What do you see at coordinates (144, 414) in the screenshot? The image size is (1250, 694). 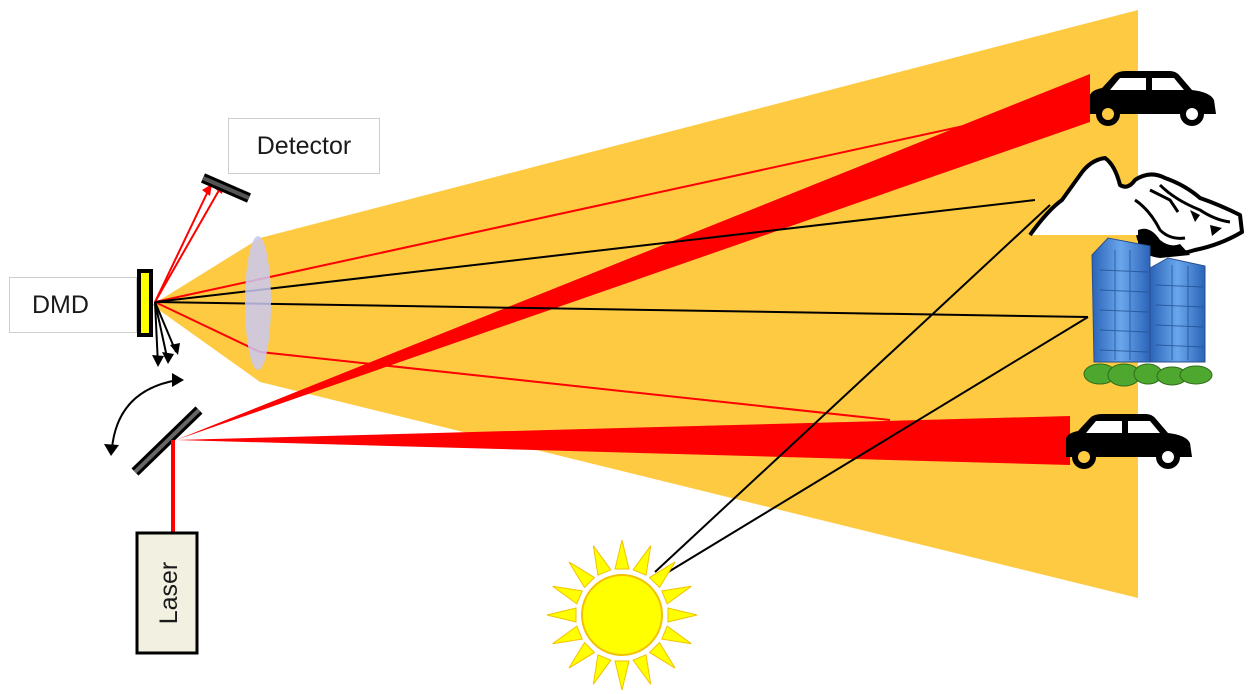 I see `rotation-arrow-icon` at bounding box center [144, 414].